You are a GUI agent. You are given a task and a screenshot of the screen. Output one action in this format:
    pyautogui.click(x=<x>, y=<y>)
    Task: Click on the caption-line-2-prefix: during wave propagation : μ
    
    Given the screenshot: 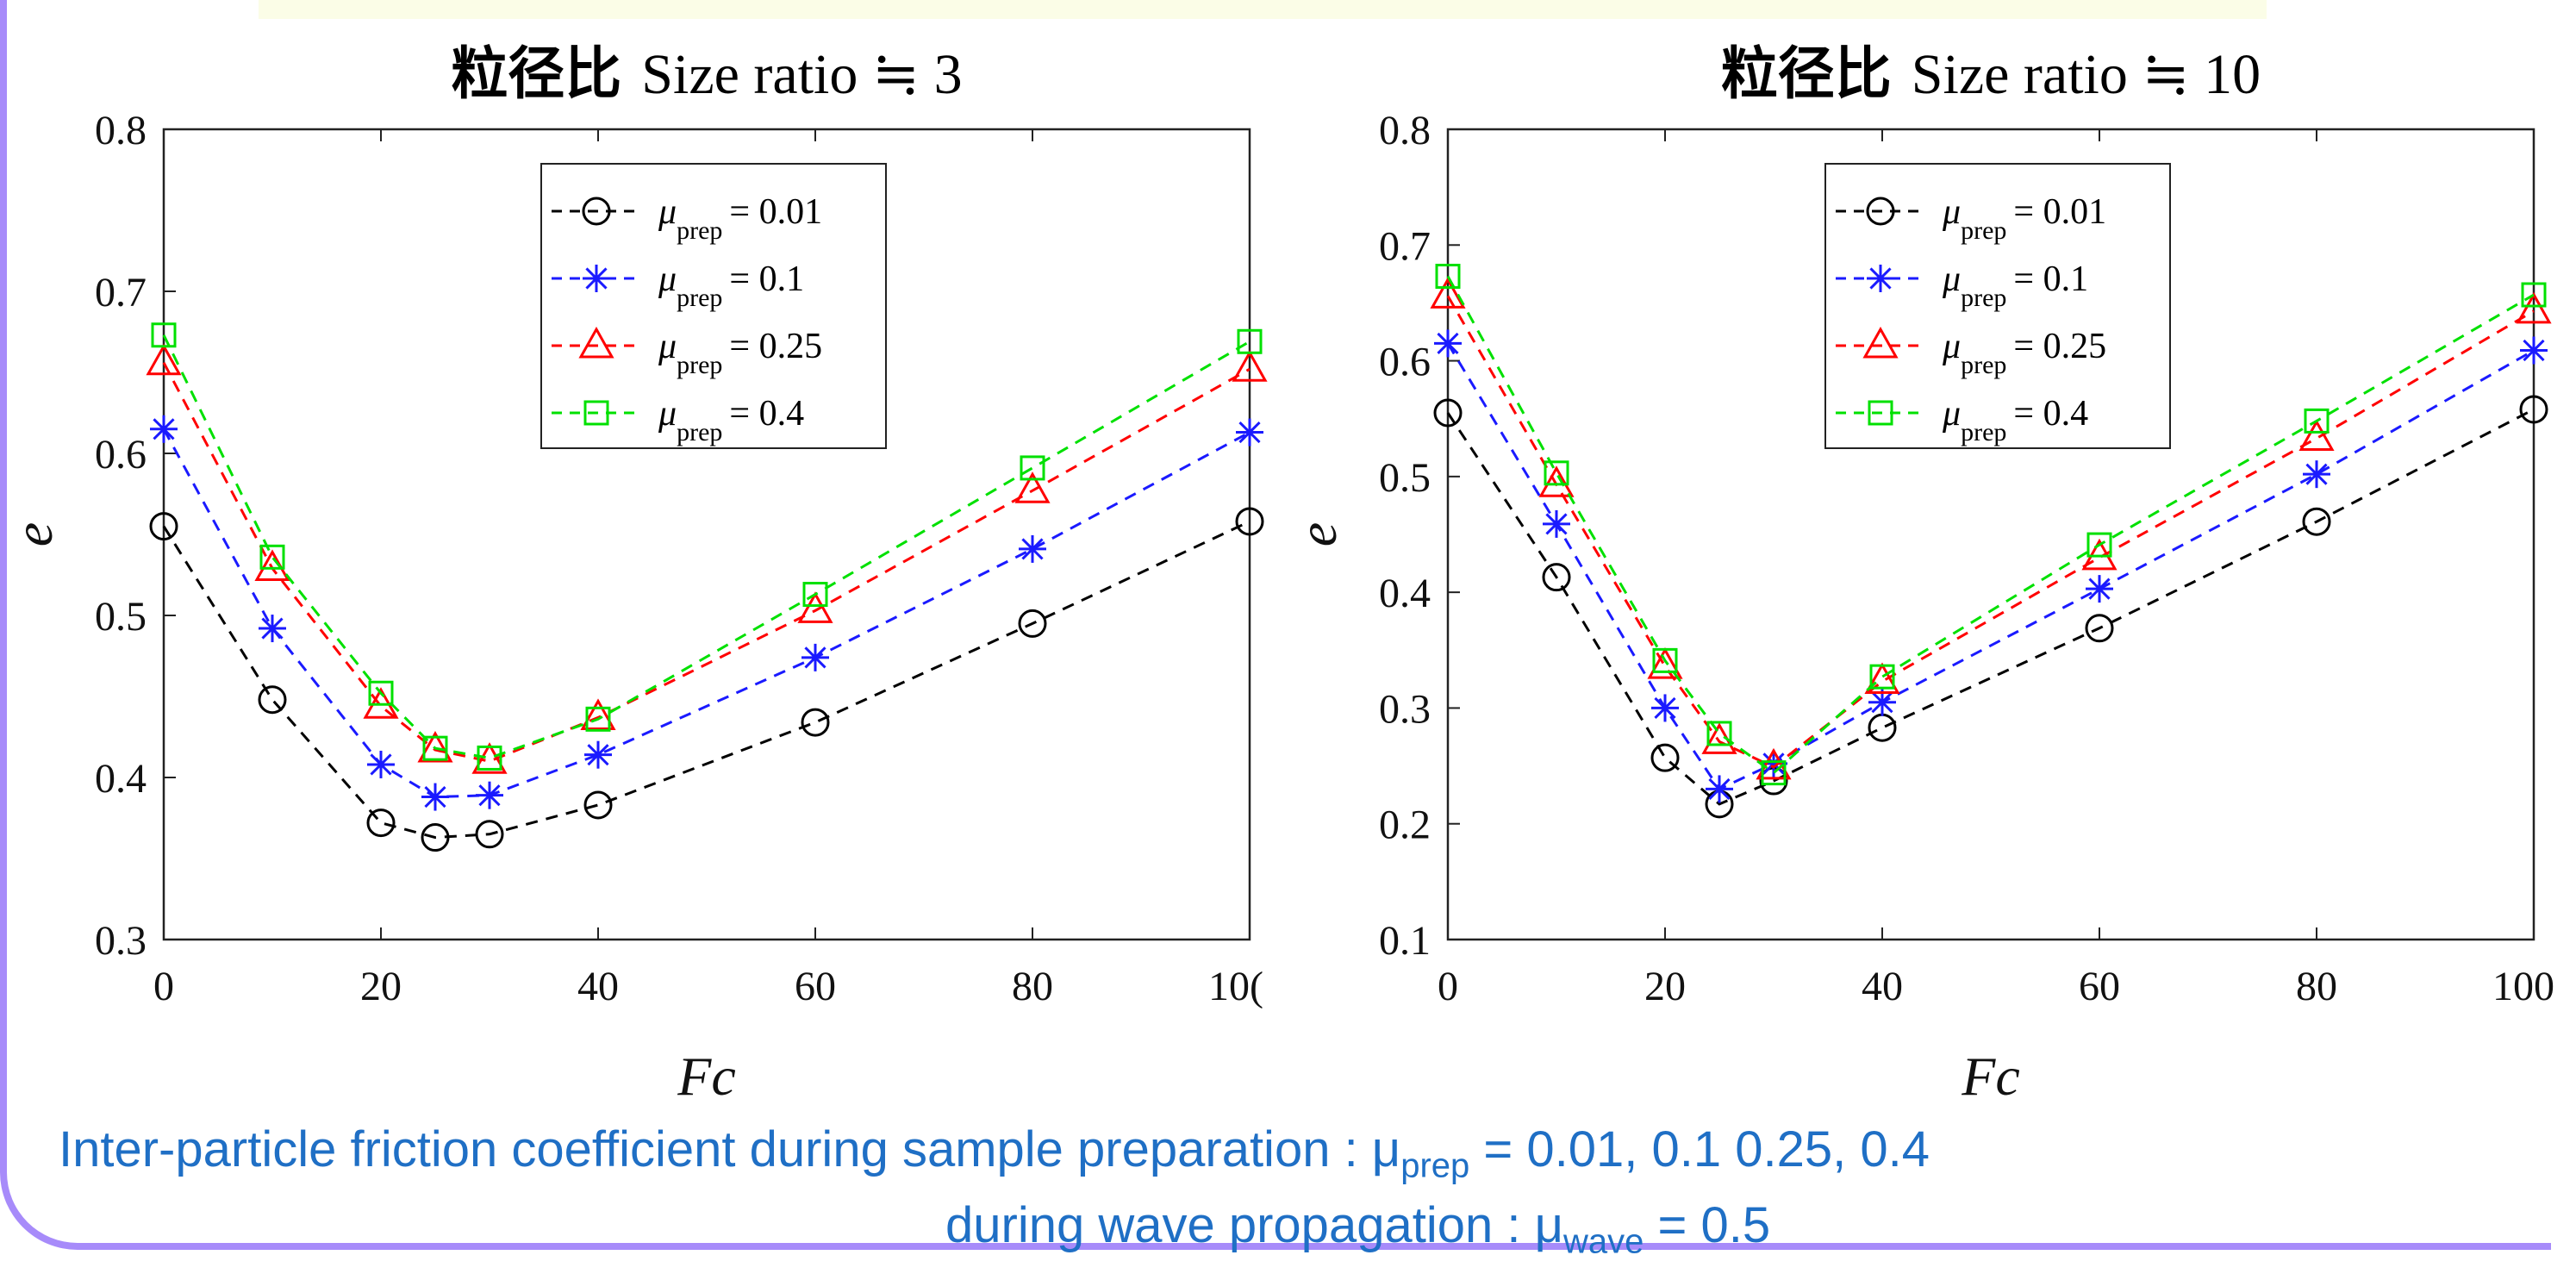 What is the action you would take?
    pyautogui.click(x=1254, y=1225)
    